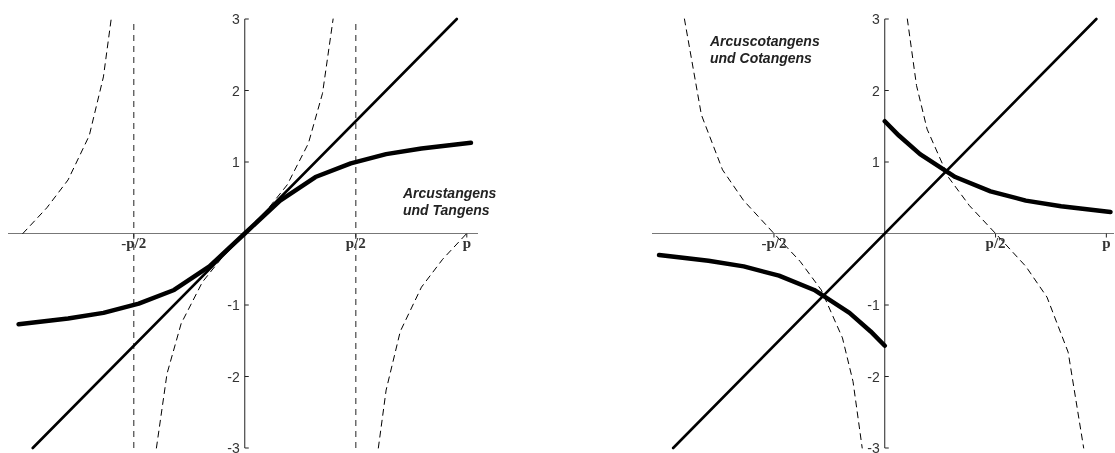  What do you see at coordinates (764, 49) in the screenshot?
I see `annotation: Arcuscotangens und Cotangens` at bounding box center [764, 49].